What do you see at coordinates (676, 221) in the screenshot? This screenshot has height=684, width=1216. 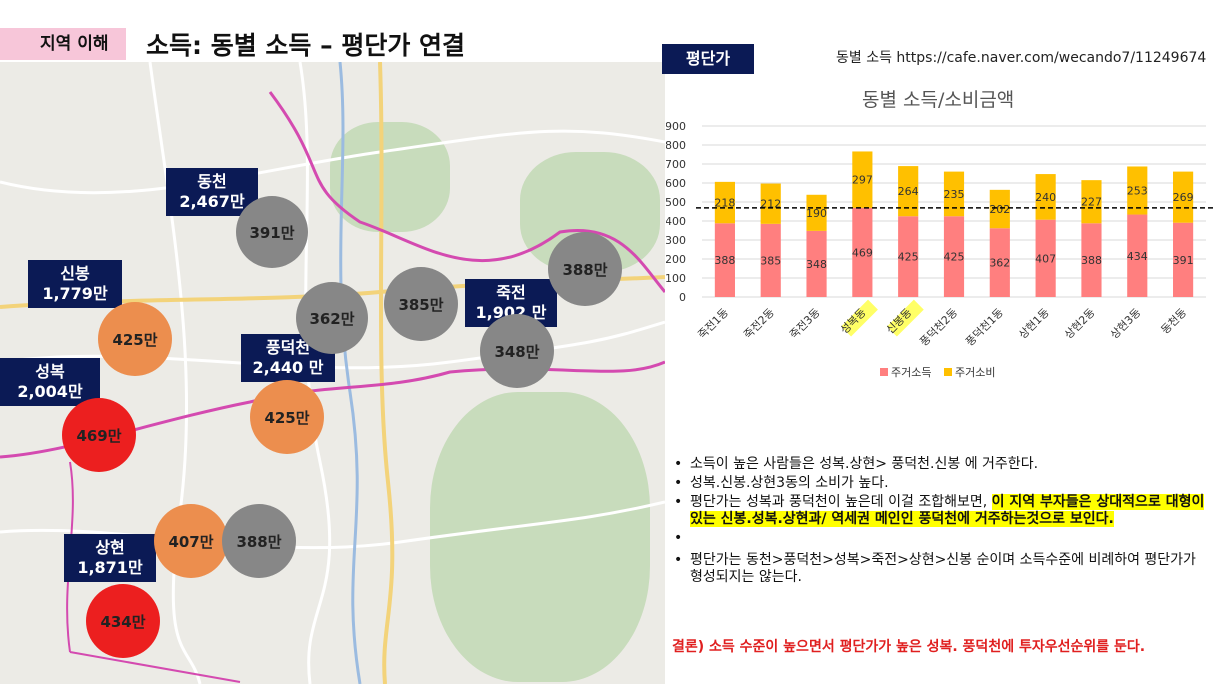 I see `y-tick-label: 400` at bounding box center [676, 221].